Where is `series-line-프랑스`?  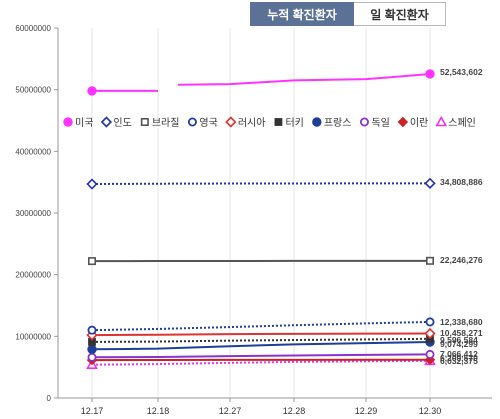 series-line-프랑스 is located at coordinates (261, 346).